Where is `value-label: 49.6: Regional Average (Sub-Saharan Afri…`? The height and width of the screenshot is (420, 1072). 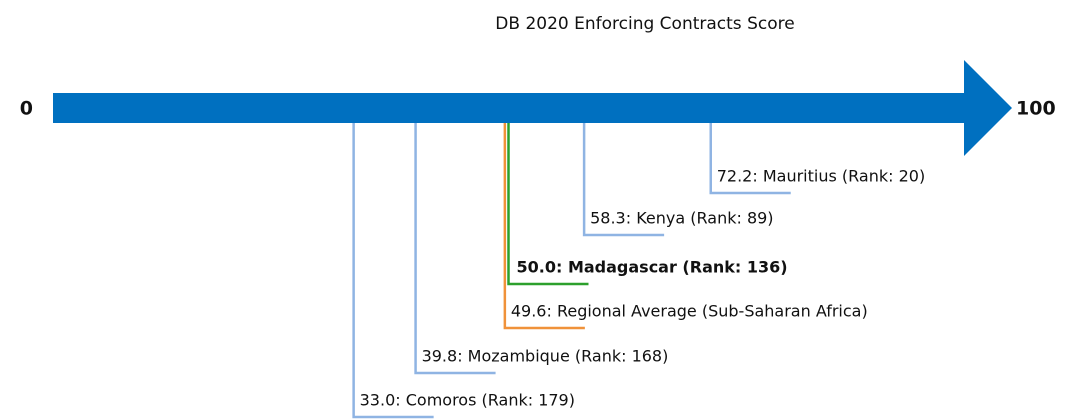 value-label: 49.6: Regional Average (Sub-Saharan Afri… is located at coordinates (689, 311).